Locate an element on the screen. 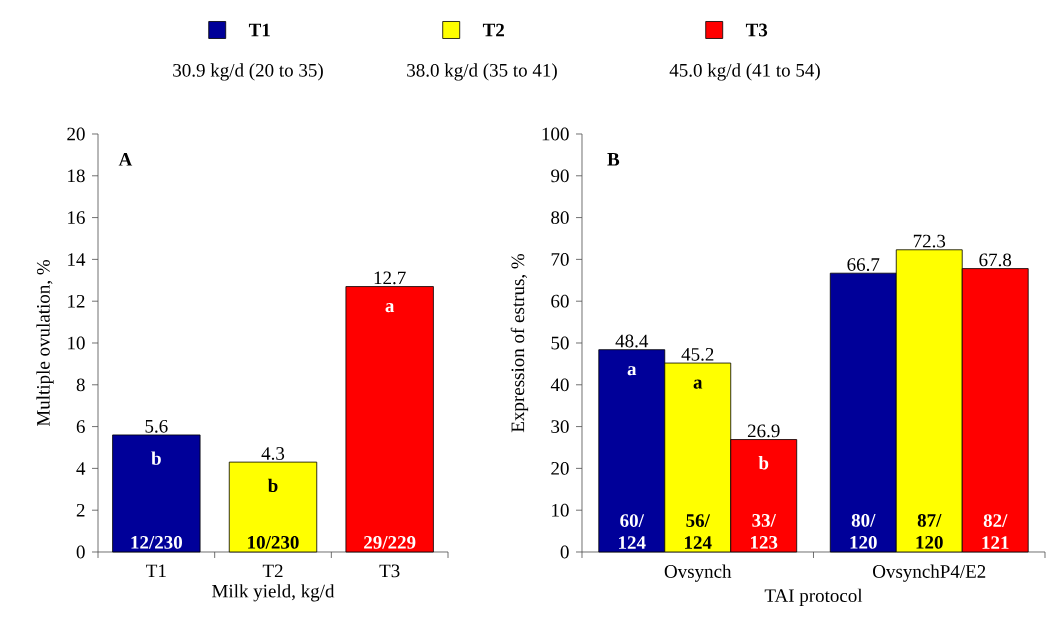 The height and width of the screenshot is (634, 1053). legend-label: T2 is located at coordinates (493, 30).